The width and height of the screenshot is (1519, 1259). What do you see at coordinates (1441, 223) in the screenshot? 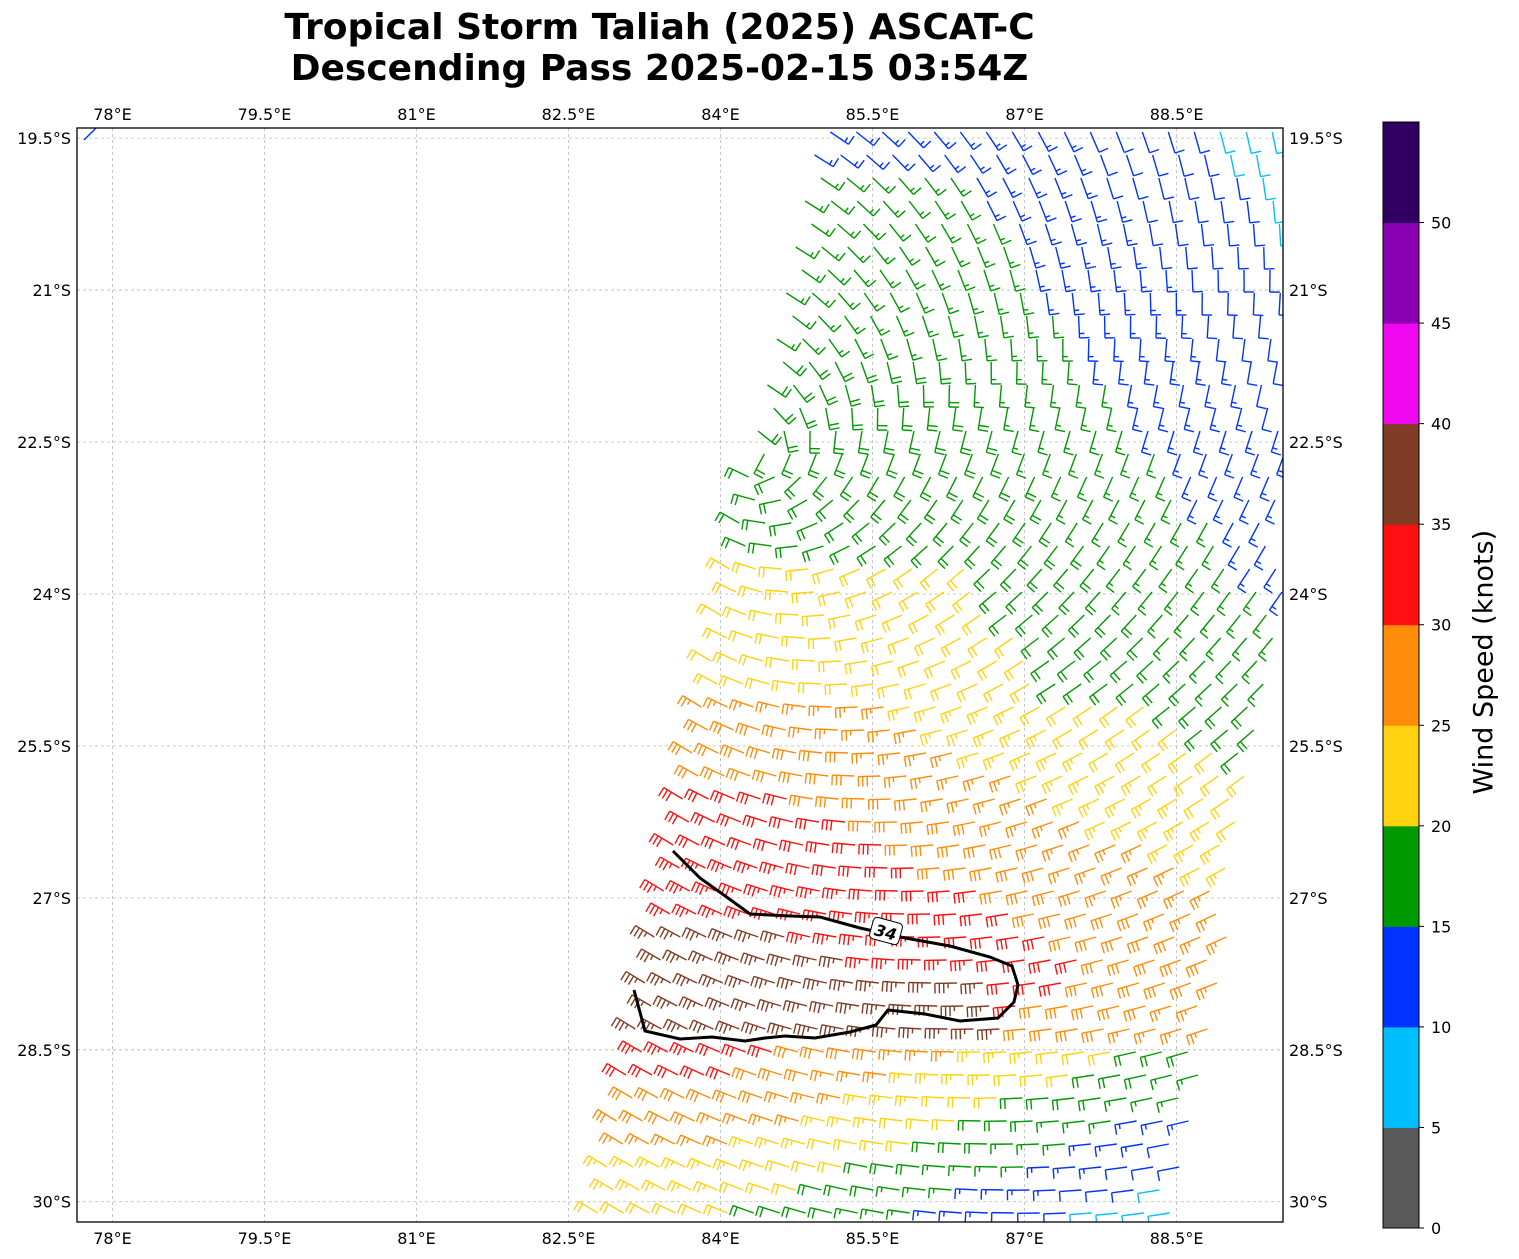
I see `colorbar-tick-label: 50` at bounding box center [1441, 223].